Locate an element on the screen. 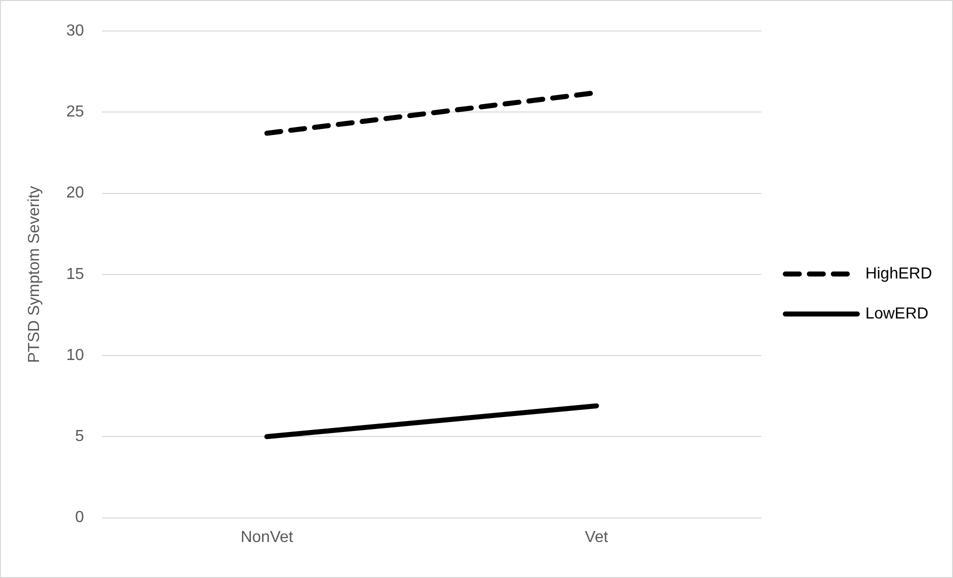 Image resolution: width=953 pixels, height=578 pixels. legend-label: HighERD is located at coordinates (898, 273).